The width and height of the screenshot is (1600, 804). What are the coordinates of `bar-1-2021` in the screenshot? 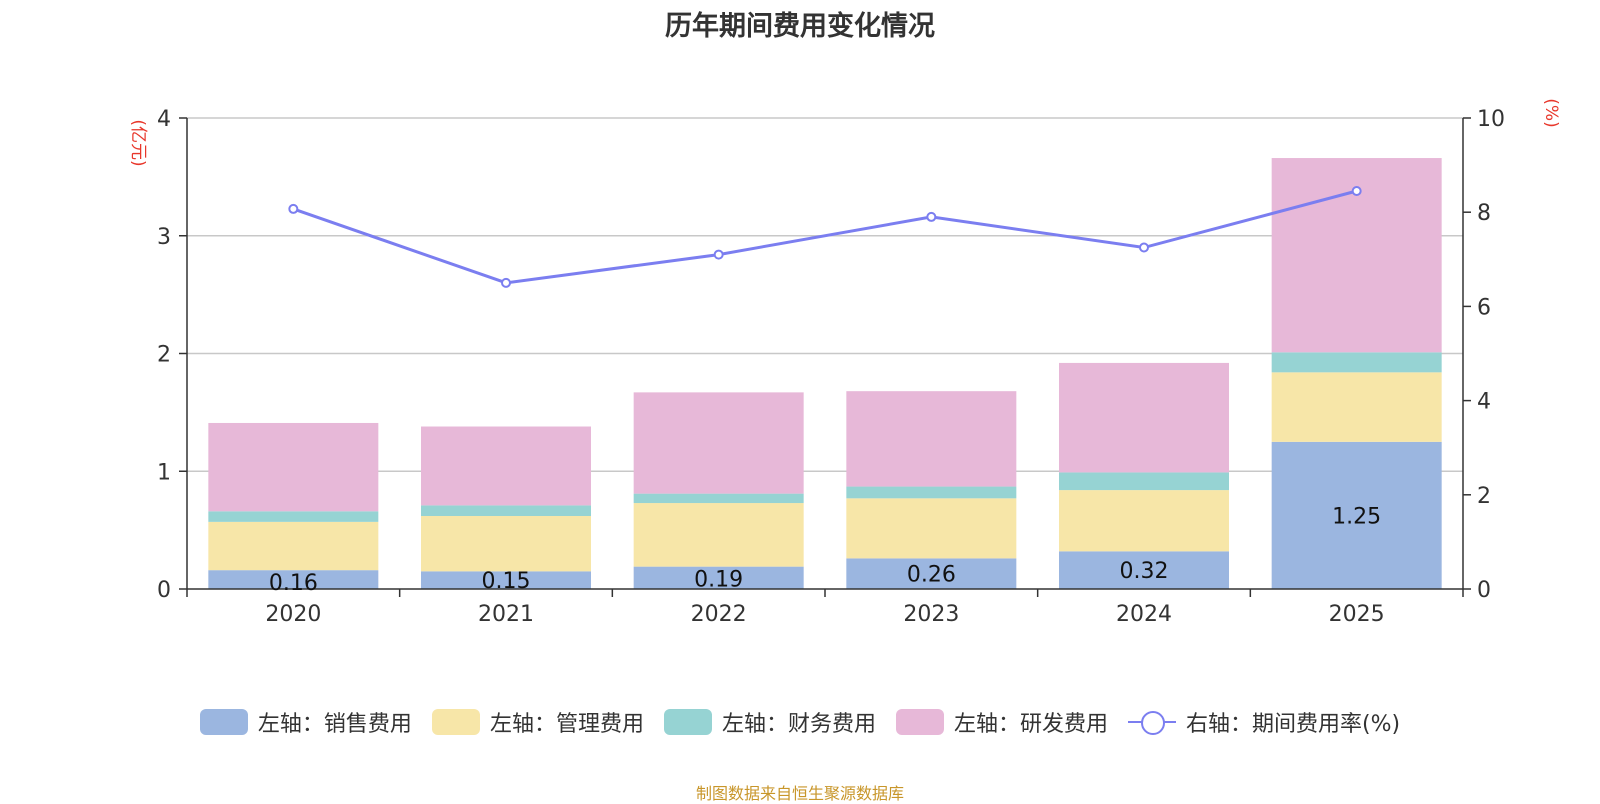 It's located at (506, 580).